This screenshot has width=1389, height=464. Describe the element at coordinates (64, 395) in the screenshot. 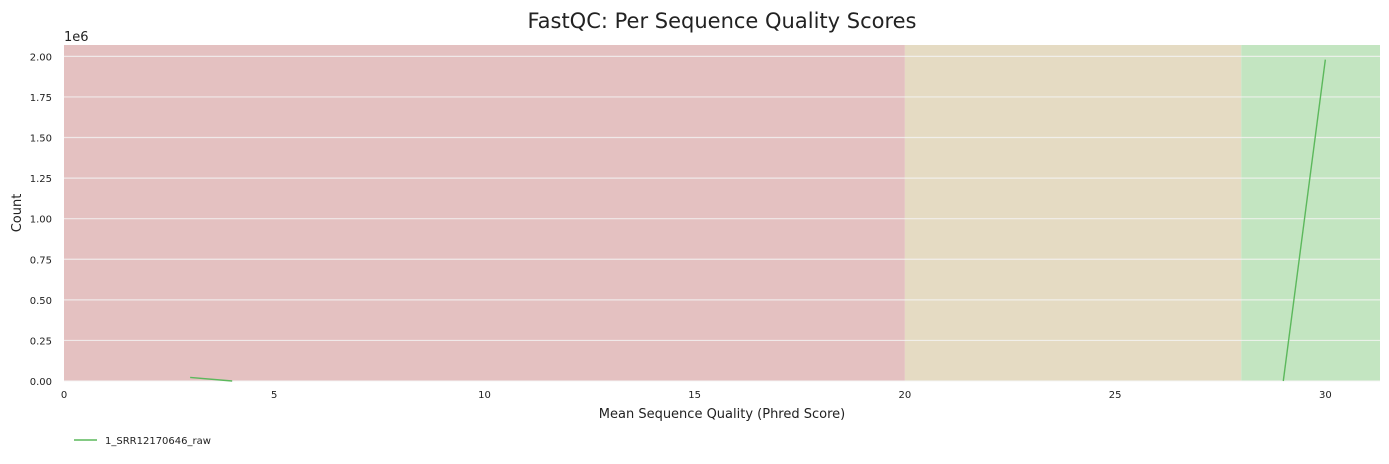

I see `x-tick-label: 0` at that location.